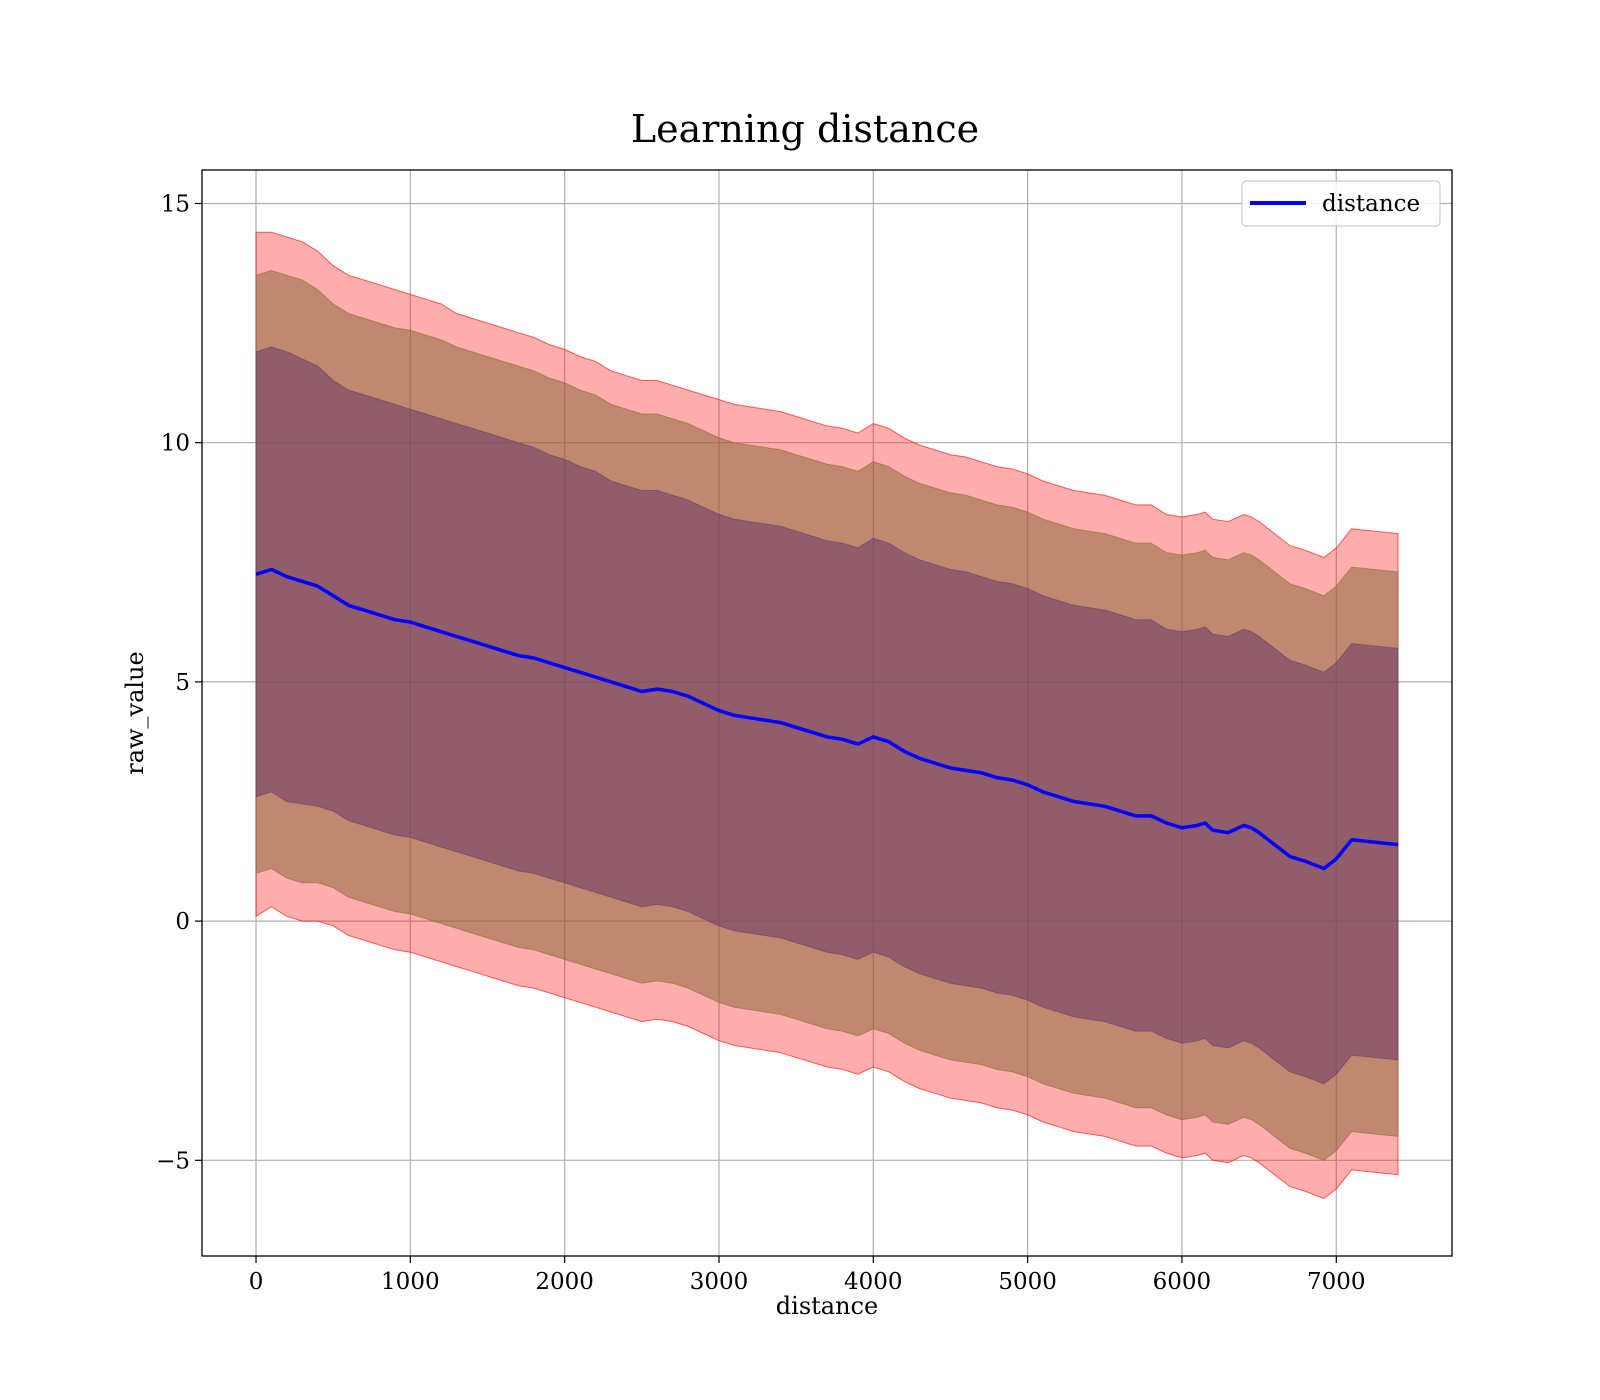 Image resolution: width=1600 pixels, height=1400 pixels. Describe the element at coordinates (173, 1161) in the screenshot. I see `y-tick-label: −5` at that location.